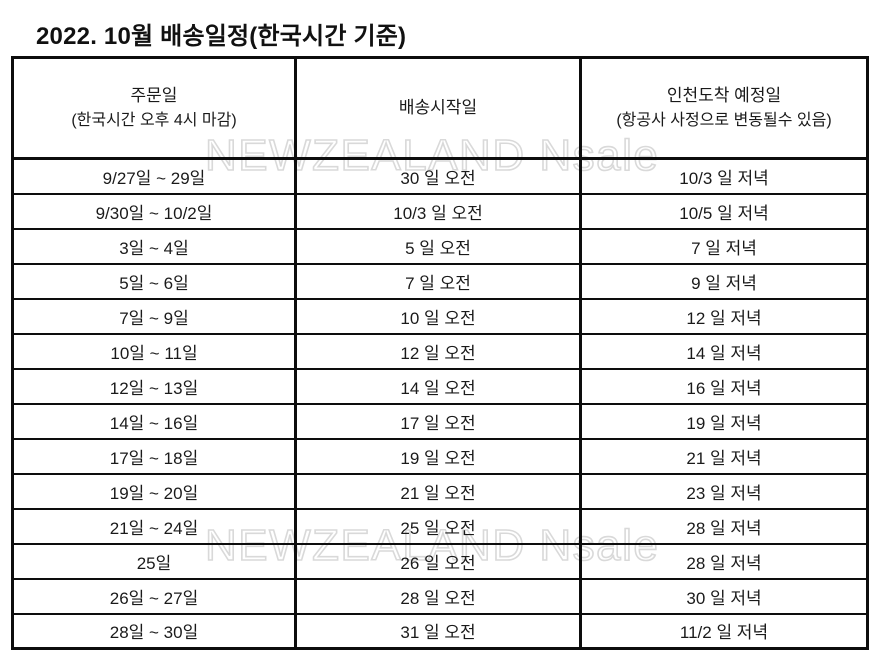 This screenshot has height=670, width=879. I want to click on ship-date-cell: 21 일 오전, so click(438, 491).